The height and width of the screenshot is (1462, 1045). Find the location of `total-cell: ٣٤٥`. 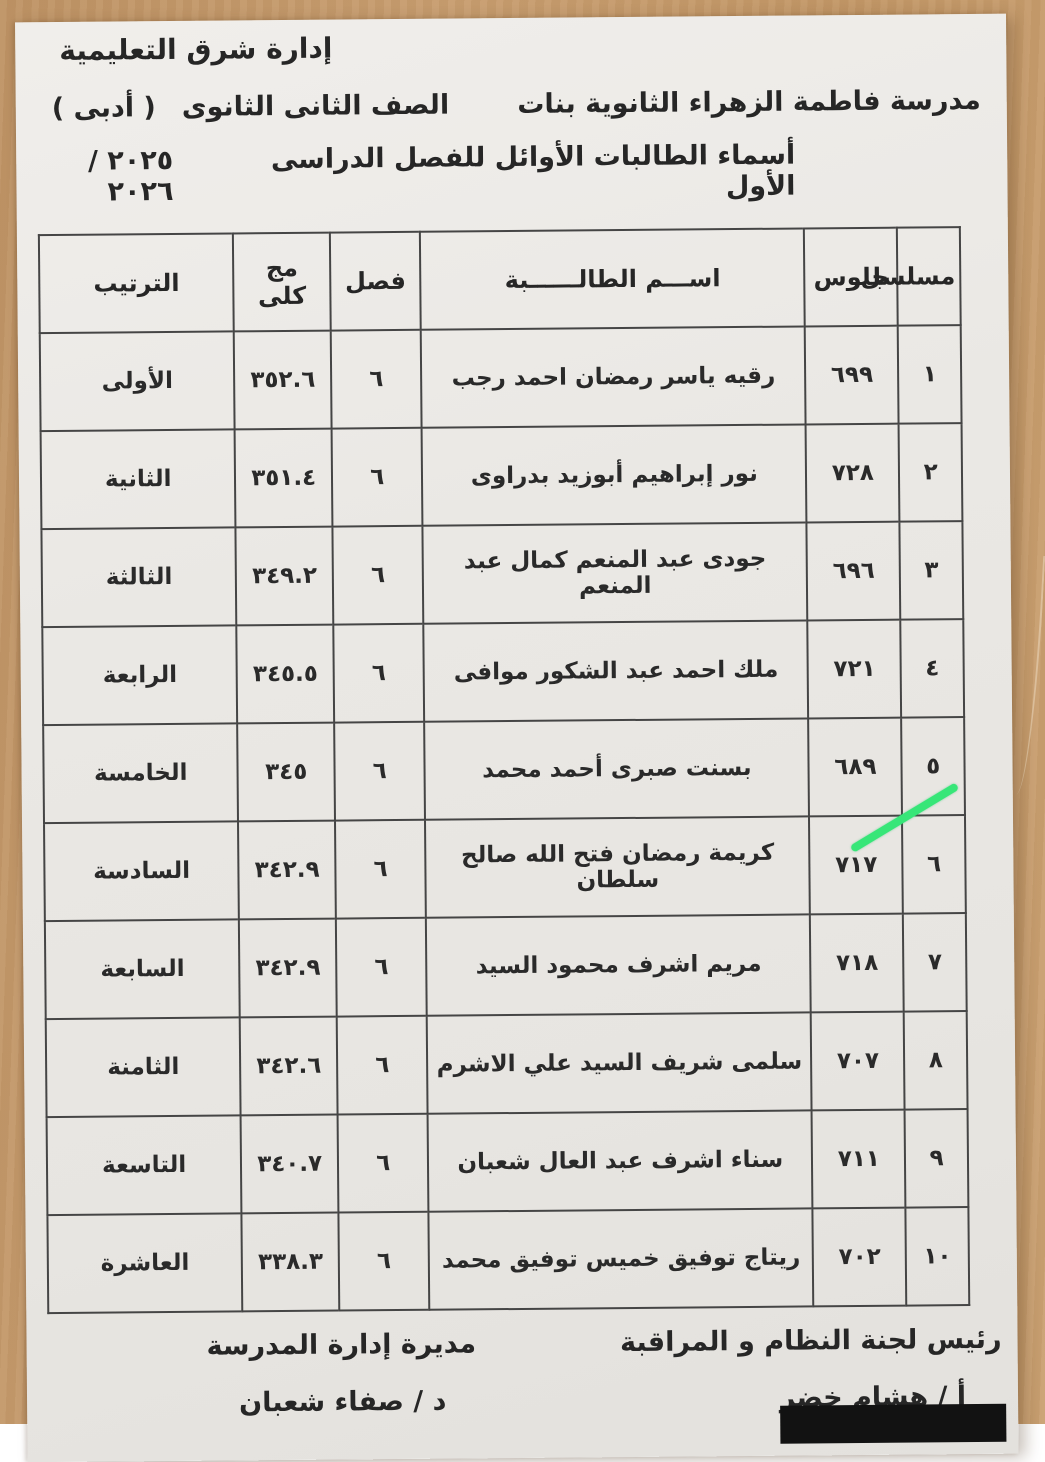

total-cell: ٣٤٥ is located at coordinates (286, 772).